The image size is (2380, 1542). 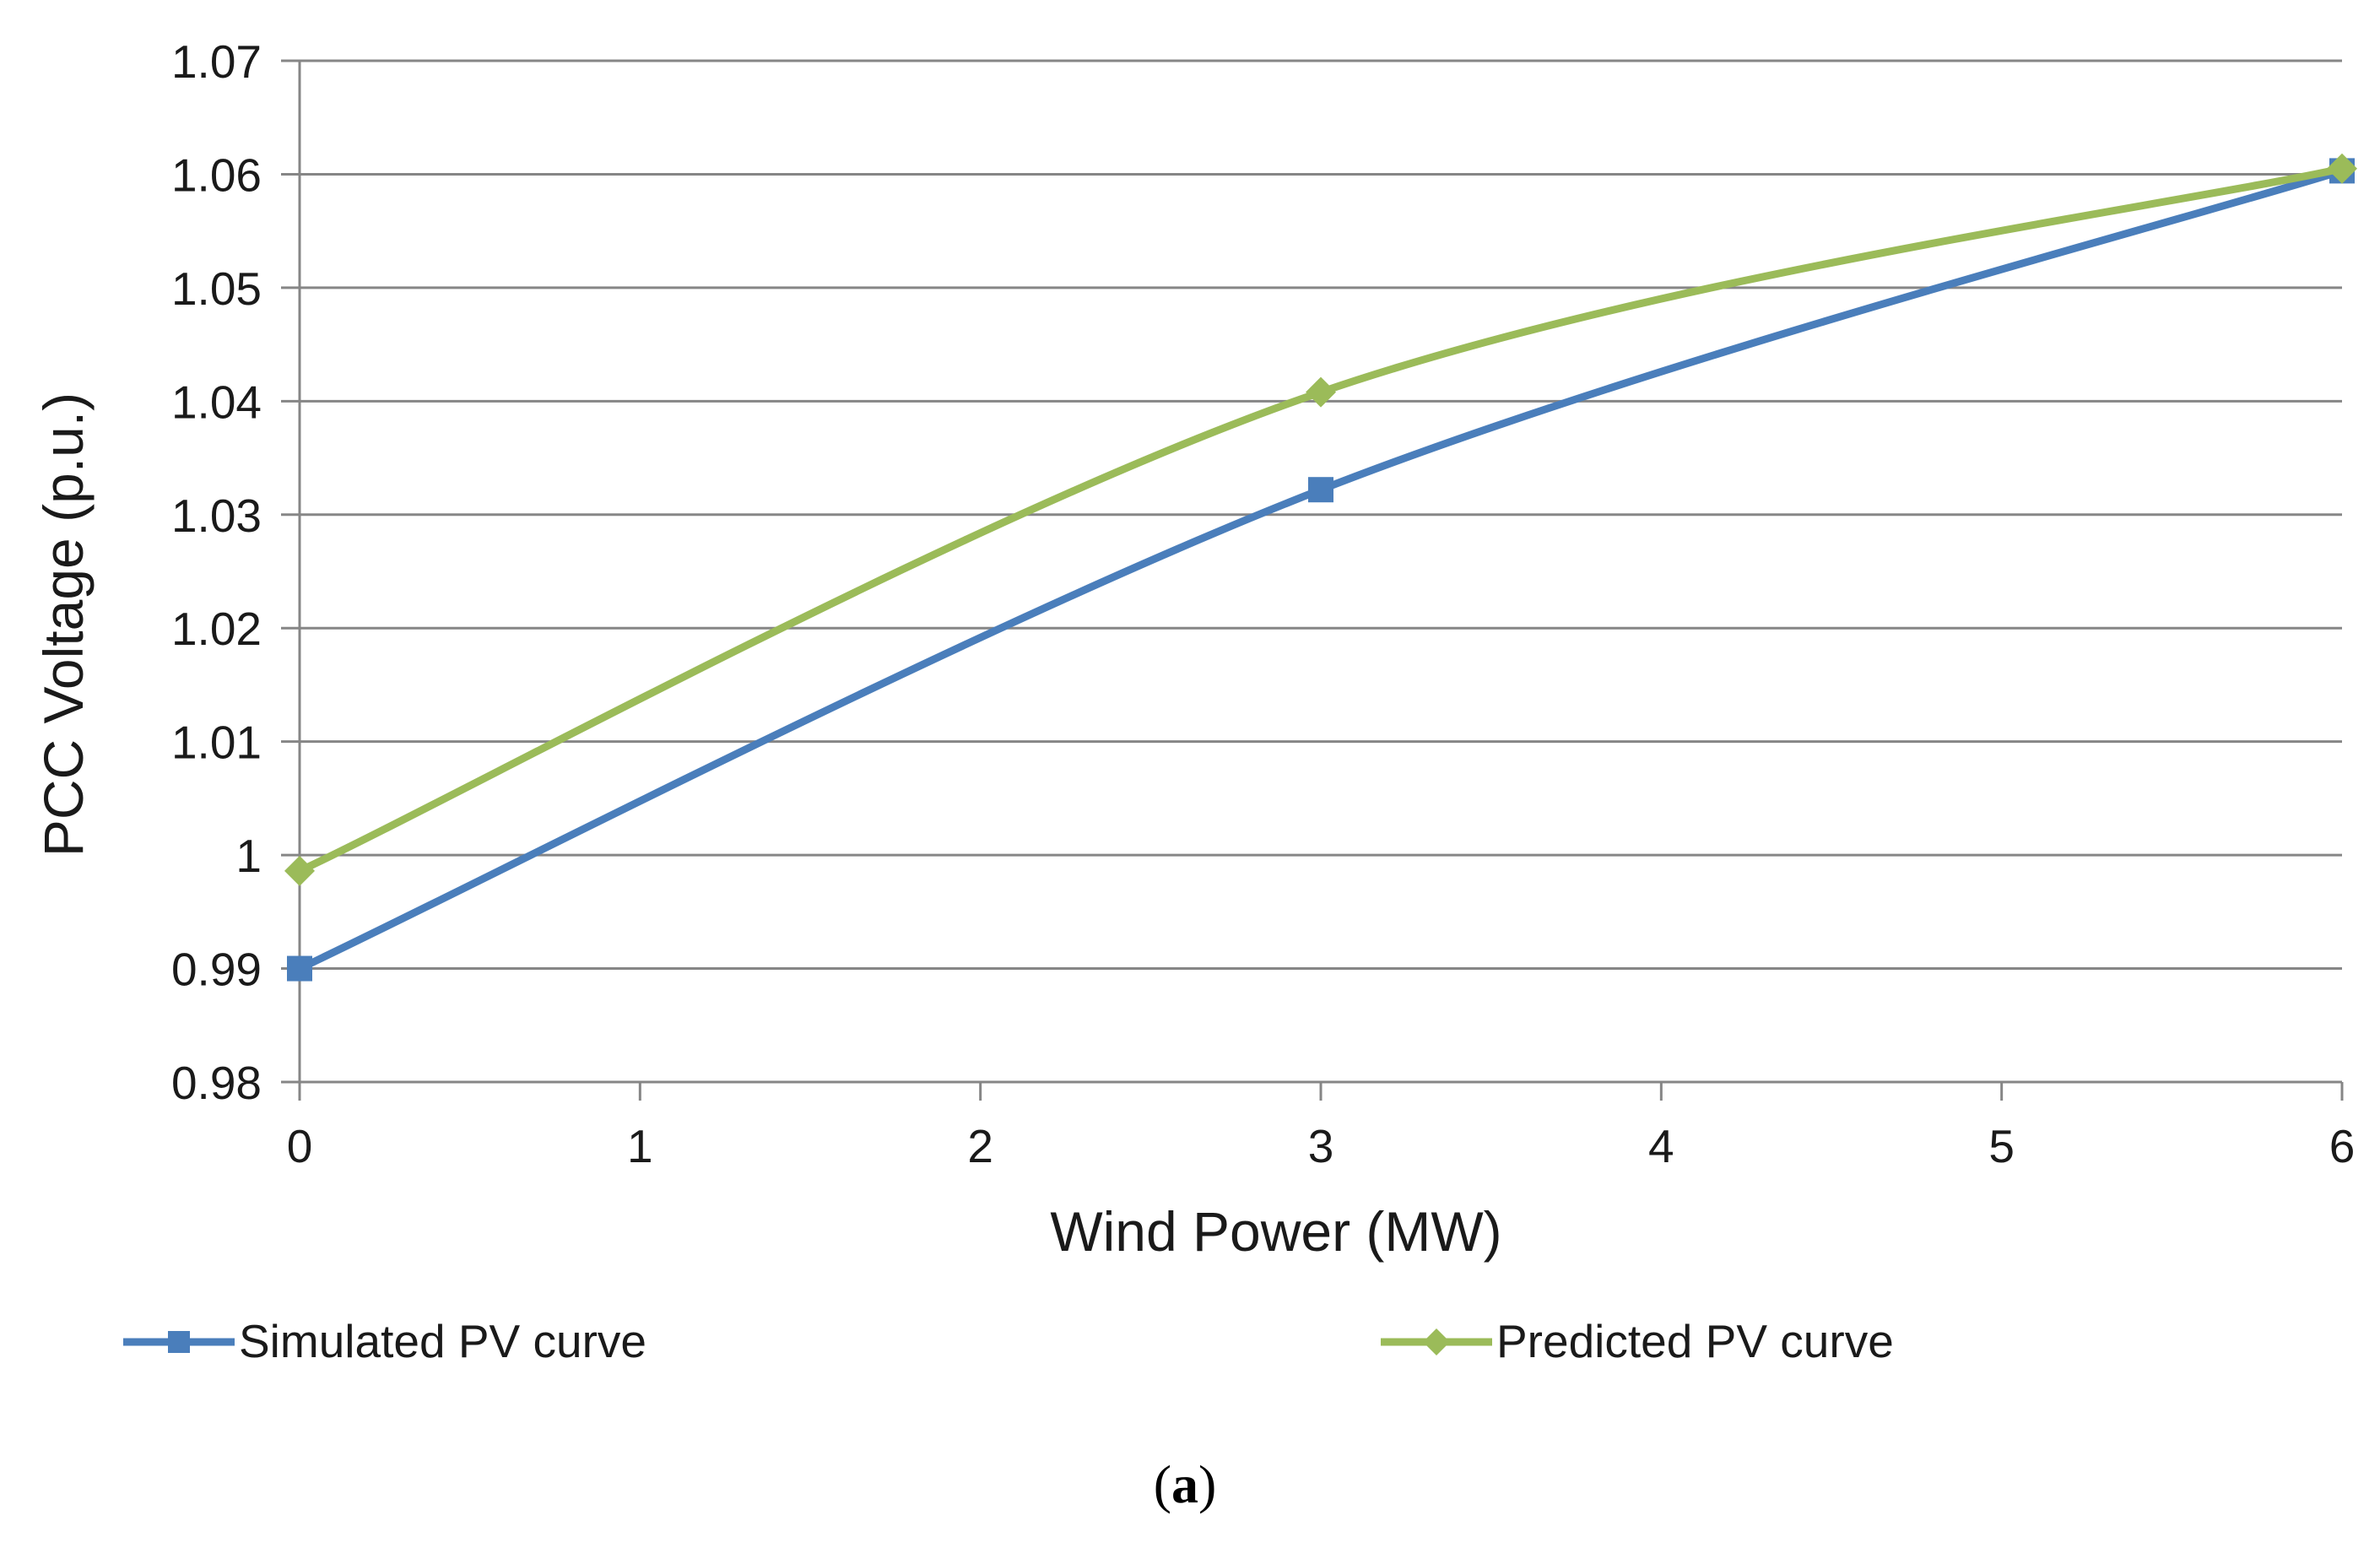 What do you see at coordinates (1275, 1231) in the screenshot?
I see `x-axis-title: Wind Power (MW)` at bounding box center [1275, 1231].